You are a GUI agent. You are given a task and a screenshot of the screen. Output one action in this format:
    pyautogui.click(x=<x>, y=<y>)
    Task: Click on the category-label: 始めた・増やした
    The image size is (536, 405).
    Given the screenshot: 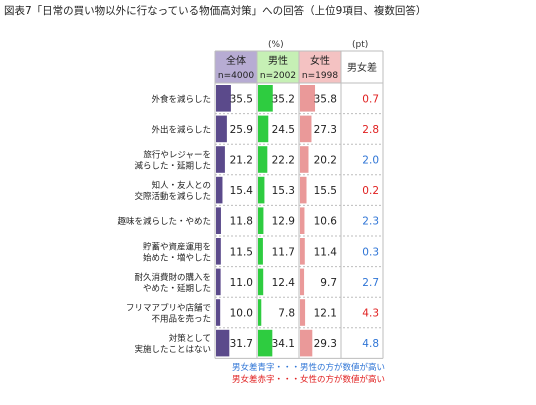 What is the action you would take?
    pyautogui.click(x=177, y=257)
    